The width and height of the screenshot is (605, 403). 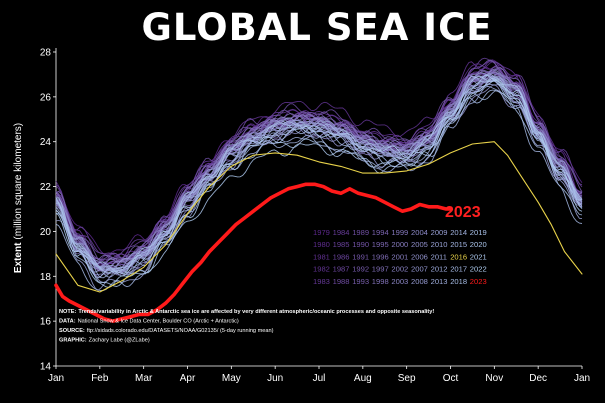 What do you see at coordinates (46, 322) in the screenshot?
I see `y-tick-label-16: 16` at bounding box center [46, 322].